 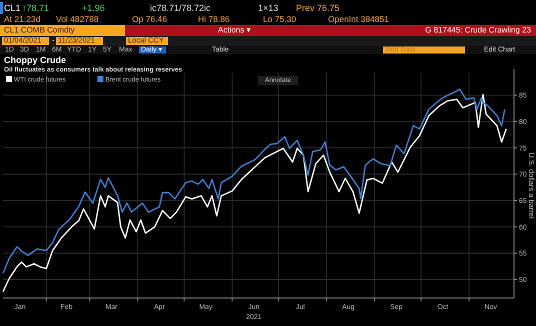 What do you see at coordinates (234, 30) in the screenshot?
I see `text: Actions ▾` at bounding box center [234, 30].